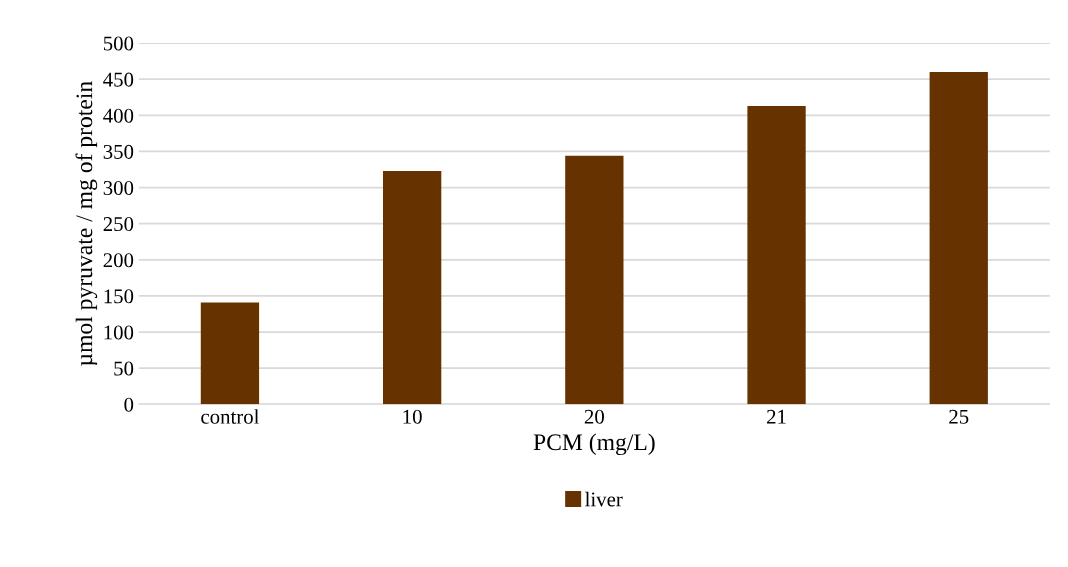  What do you see at coordinates (118, 79) in the screenshot?
I see `y-tick-label: 450` at bounding box center [118, 79].